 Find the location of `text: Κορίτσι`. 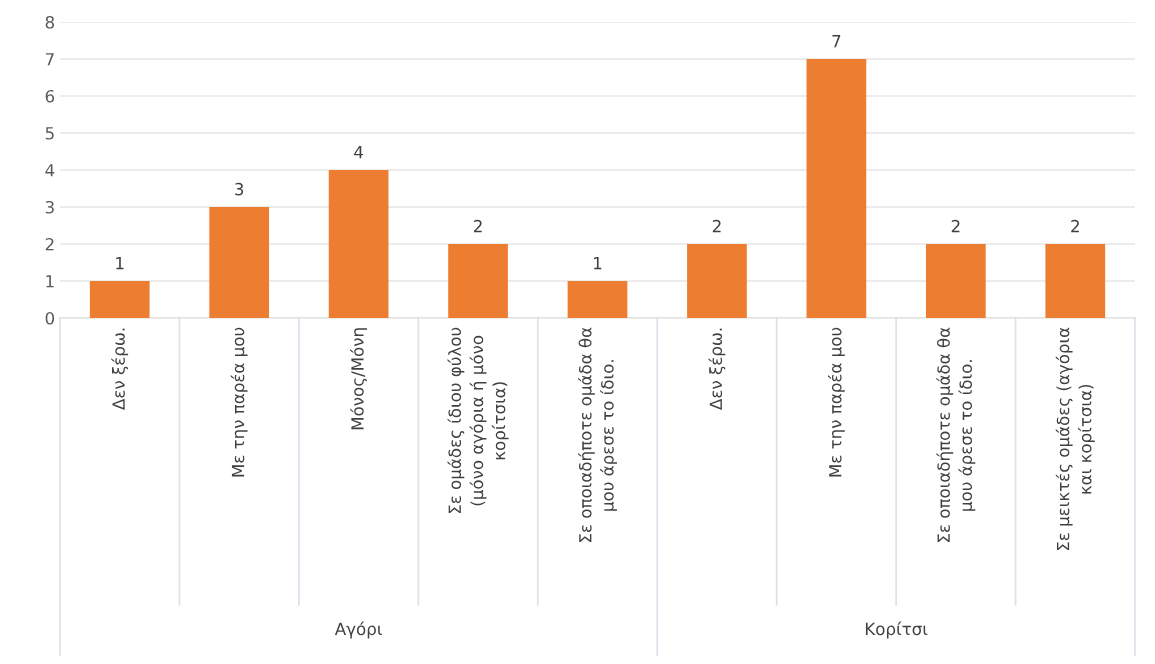

text: Κορίτσι is located at coordinates (896, 630).